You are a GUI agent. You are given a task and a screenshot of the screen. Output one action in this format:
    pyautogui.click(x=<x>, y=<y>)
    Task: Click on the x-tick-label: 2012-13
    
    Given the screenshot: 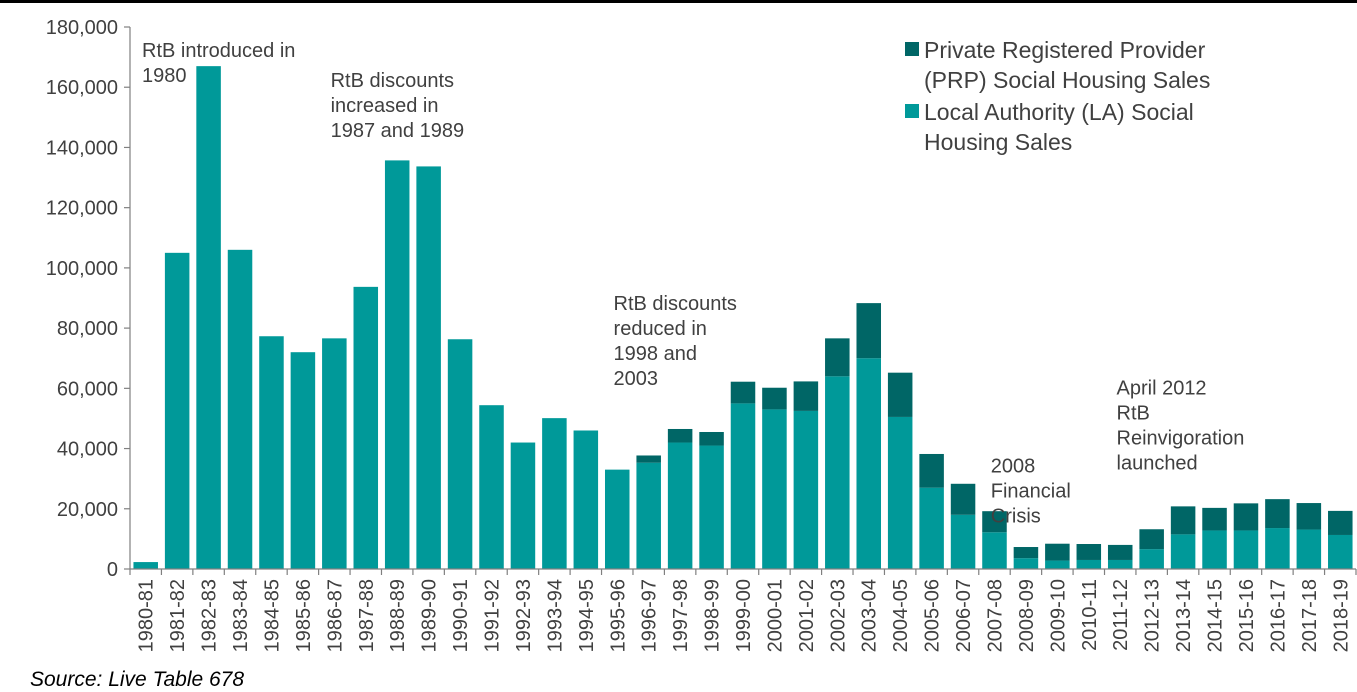 What is the action you would take?
    pyautogui.click(x=1153, y=615)
    